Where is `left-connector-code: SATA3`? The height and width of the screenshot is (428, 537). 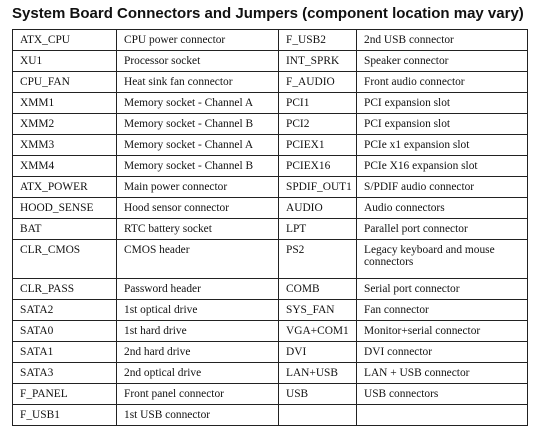 left-connector-code: SATA3 is located at coordinates (64, 373).